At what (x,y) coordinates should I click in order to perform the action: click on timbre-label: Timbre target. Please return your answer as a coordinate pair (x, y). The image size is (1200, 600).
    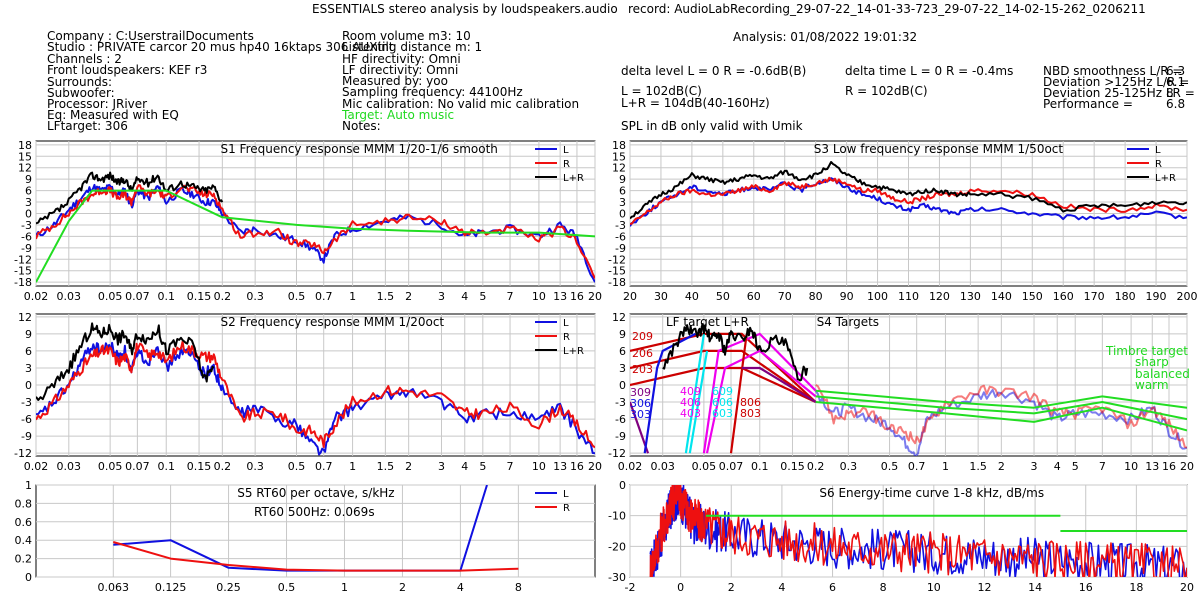
    Looking at the image, I should click on (1146, 351).